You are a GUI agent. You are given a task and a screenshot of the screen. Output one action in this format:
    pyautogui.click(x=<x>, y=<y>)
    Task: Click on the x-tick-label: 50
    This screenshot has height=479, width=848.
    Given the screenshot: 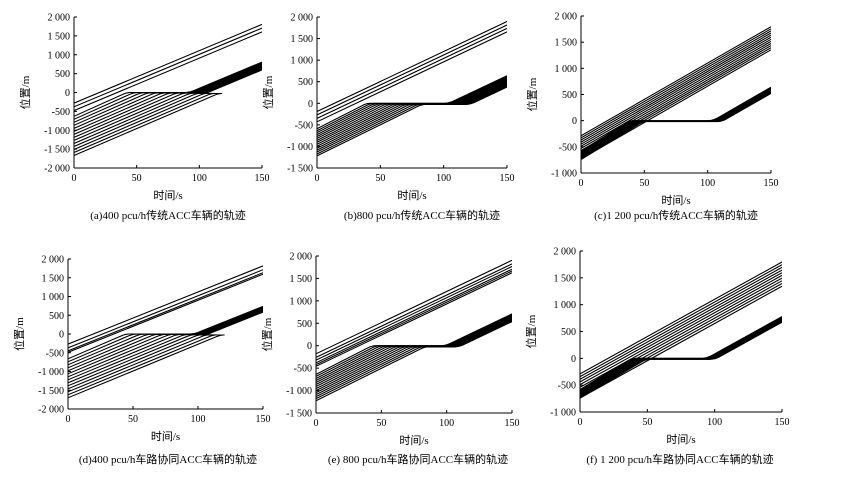 What is the action you would take?
    pyautogui.click(x=647, y=422)
    